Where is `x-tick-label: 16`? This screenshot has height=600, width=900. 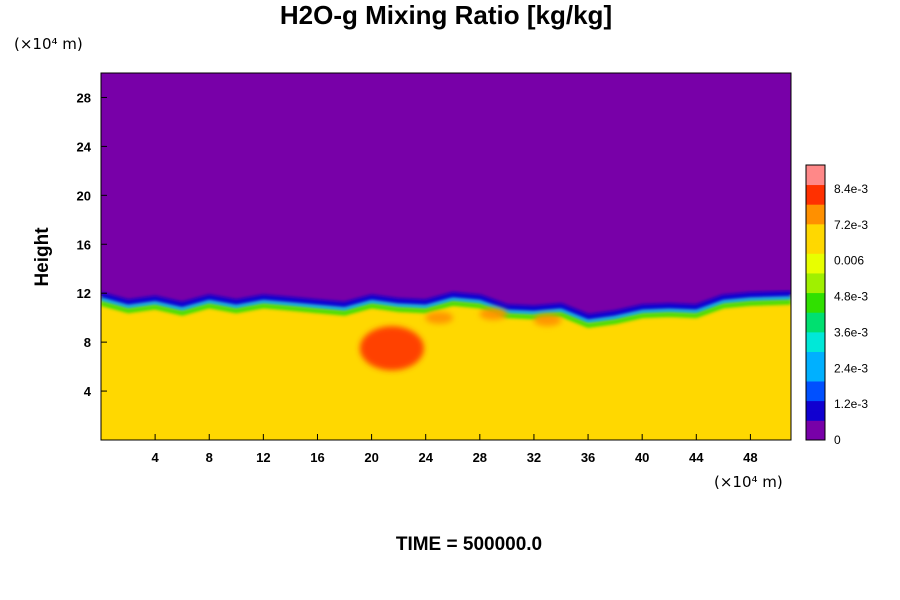 x-tick-label: 16 is located at coordinates (317, 457).